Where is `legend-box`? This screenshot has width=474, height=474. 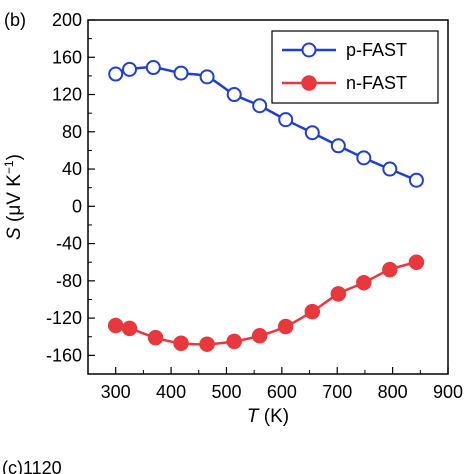 legend-box is located at coordinates (355, 67).